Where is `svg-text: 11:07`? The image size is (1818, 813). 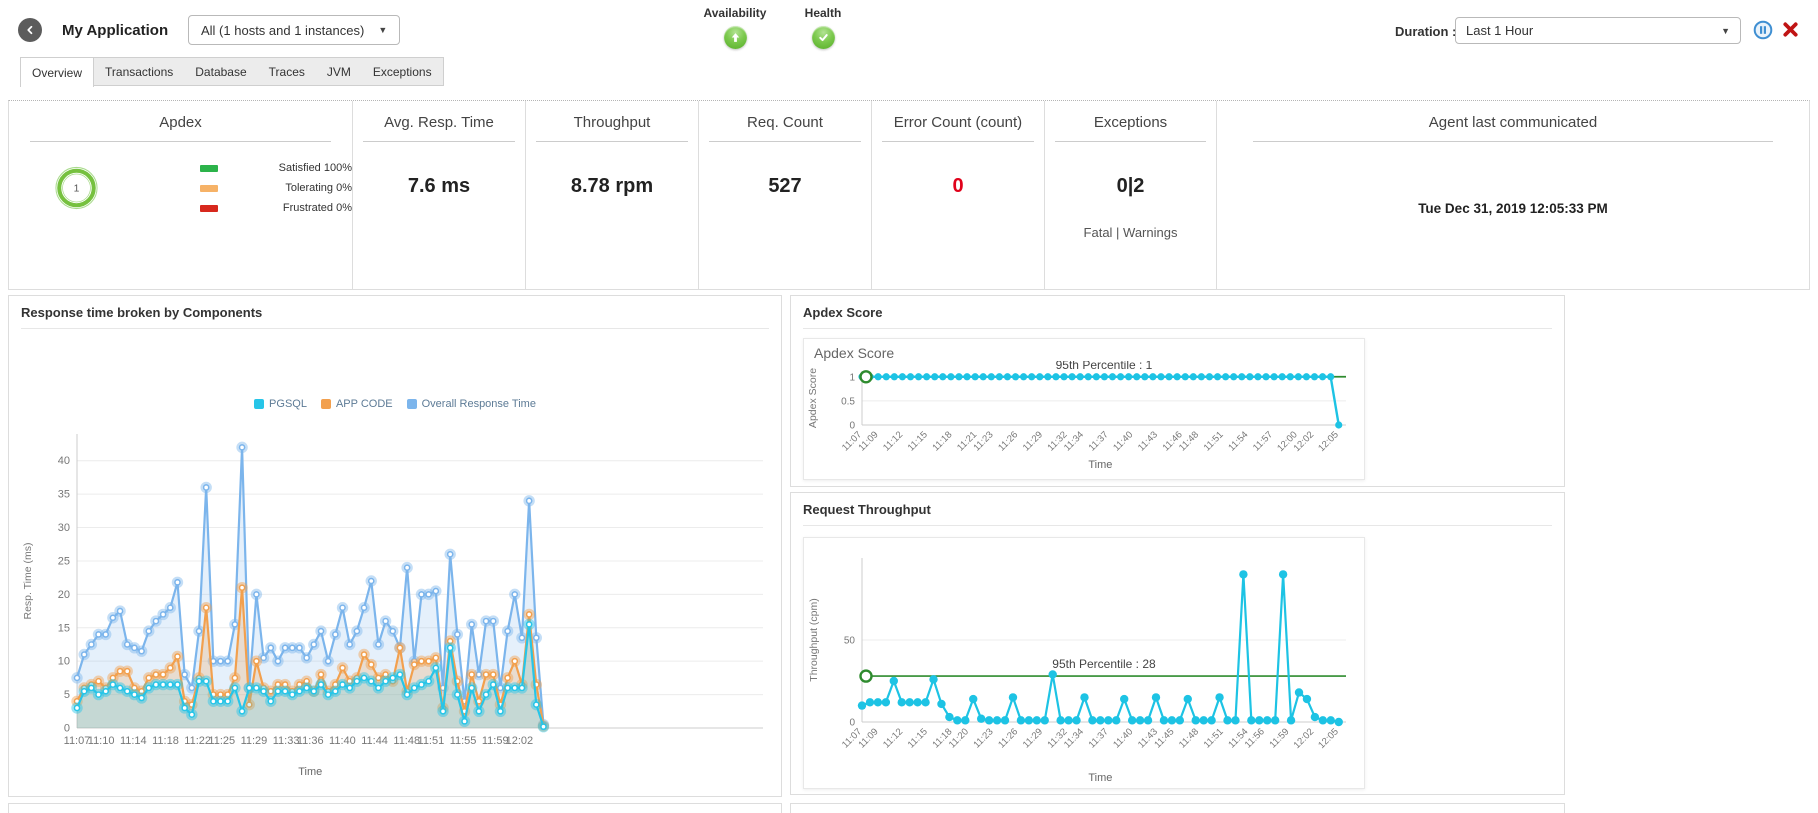
svg-text: 11:07 is located at coordinates (77, 741).